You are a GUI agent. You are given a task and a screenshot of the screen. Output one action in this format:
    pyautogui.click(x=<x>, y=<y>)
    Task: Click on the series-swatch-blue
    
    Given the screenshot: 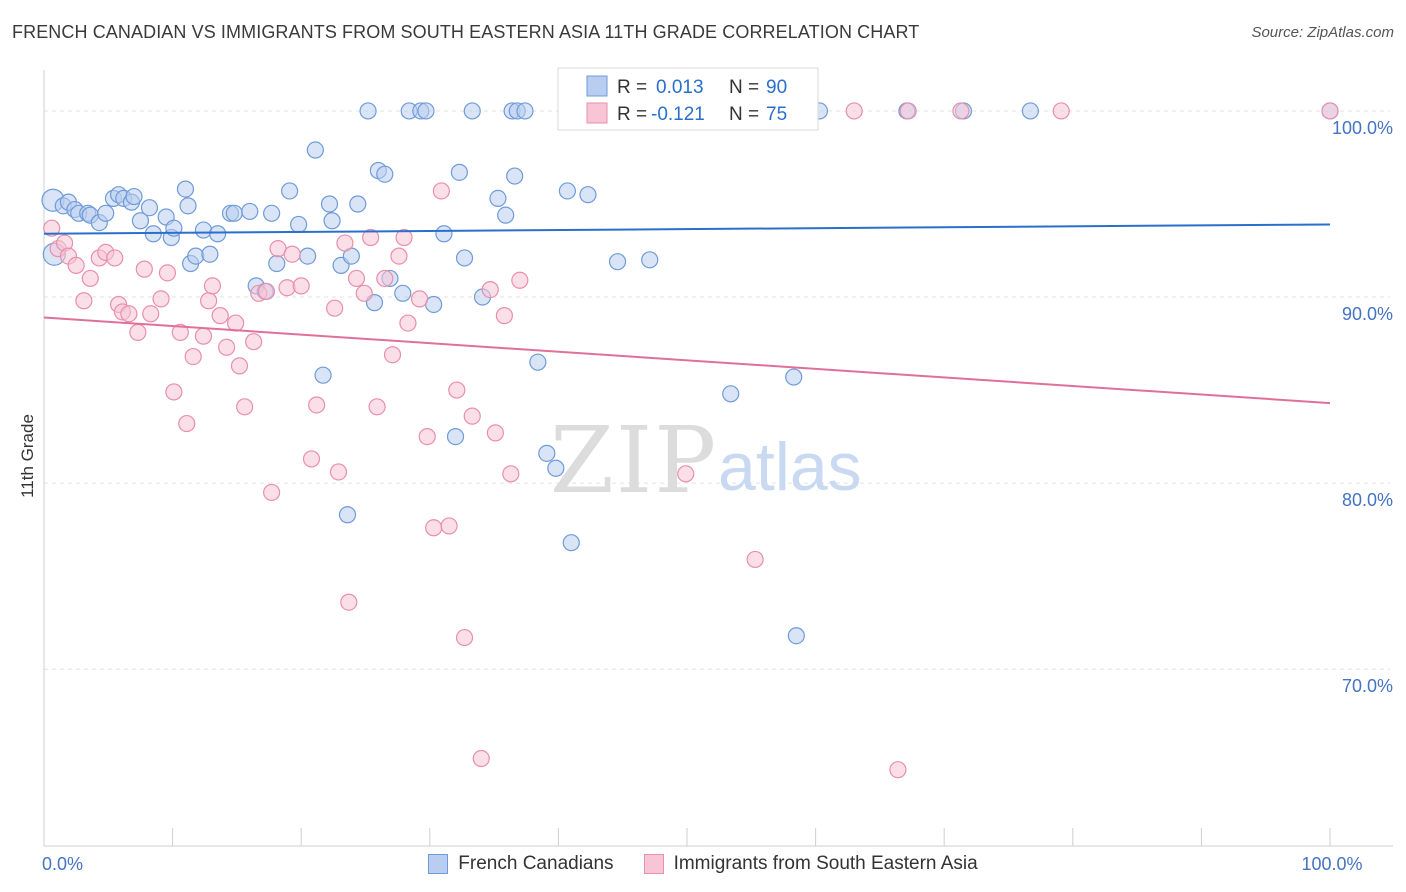 What is the action you would take?
    pyautogui.click(x=438, y=864)
    